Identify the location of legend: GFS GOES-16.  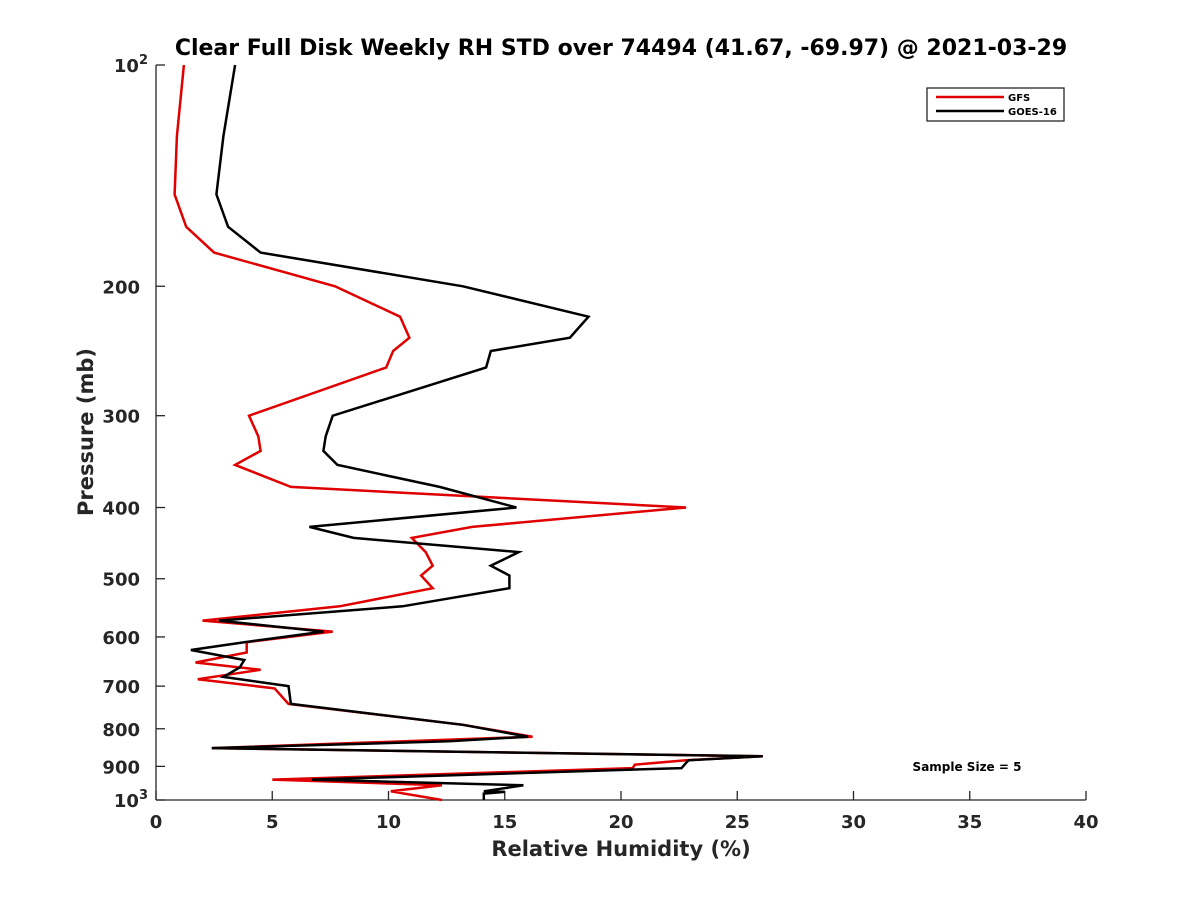
(995, 104).